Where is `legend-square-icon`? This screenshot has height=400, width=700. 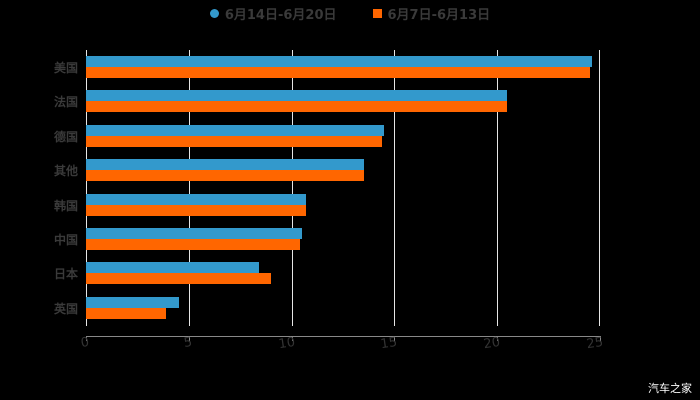
legend-square-icon is located at coordinates (377, 13).